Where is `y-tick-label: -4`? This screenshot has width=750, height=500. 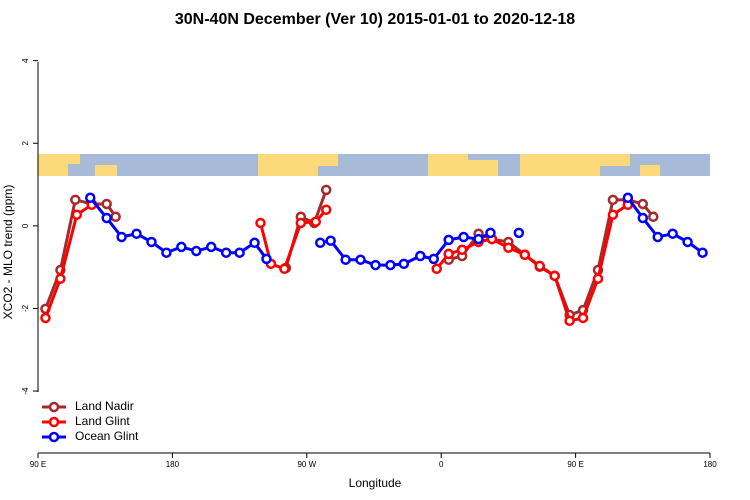
y-tick-label: -4 is located at coordinates (25, 391).